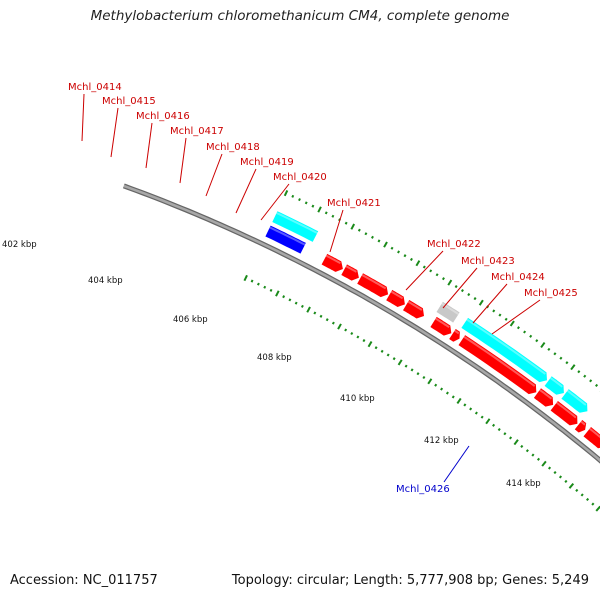 This screenshot has width=600, height=600. Describe the element at coordinates (84, 580) in the screenshot. I see `accession-text: Accession: NC_011757` at that location.